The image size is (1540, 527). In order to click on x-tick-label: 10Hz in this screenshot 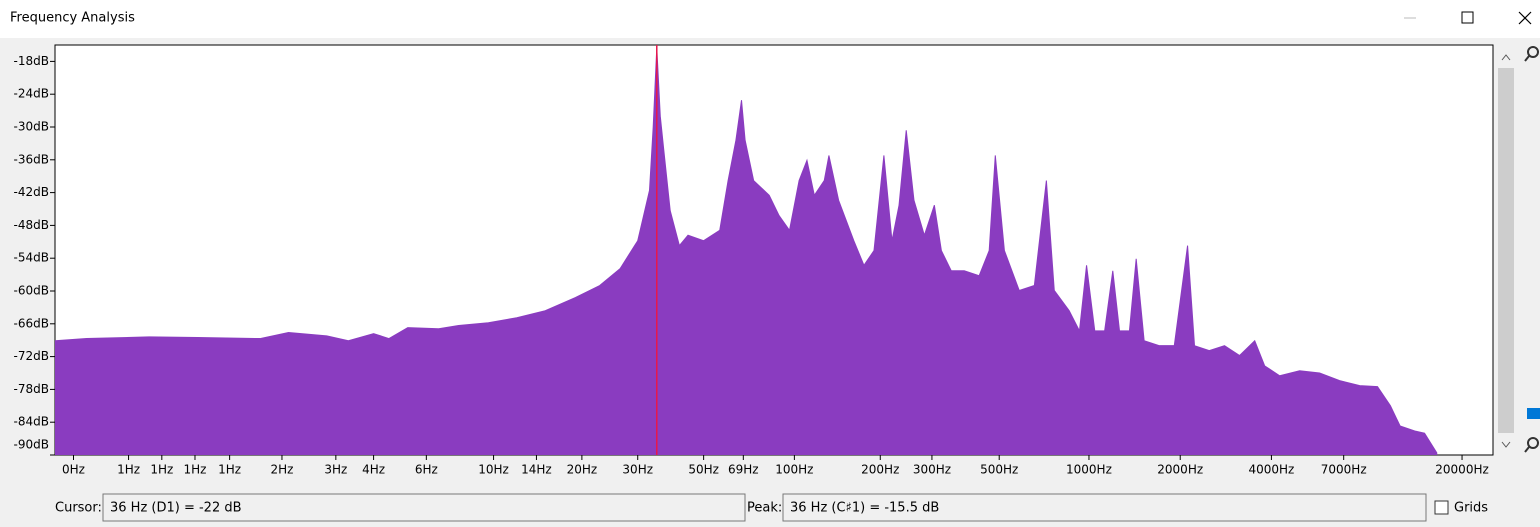, I will do `click(493, 470)`.